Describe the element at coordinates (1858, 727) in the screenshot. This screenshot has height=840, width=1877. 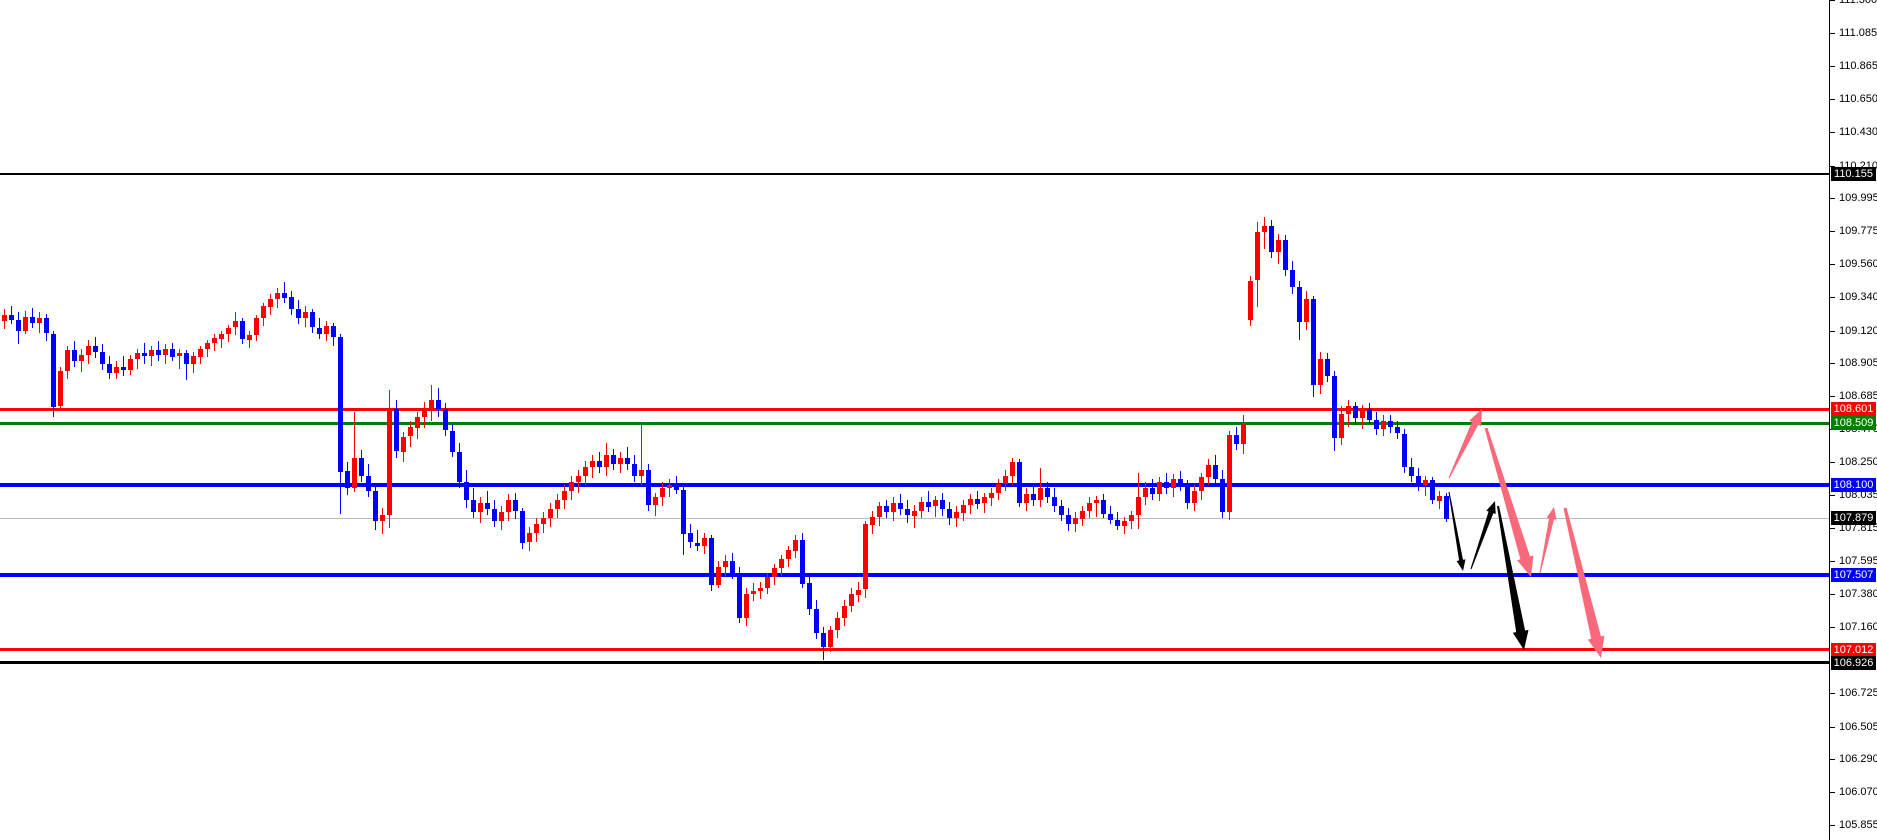
I see `price-tick-label: 106.505` at that location.